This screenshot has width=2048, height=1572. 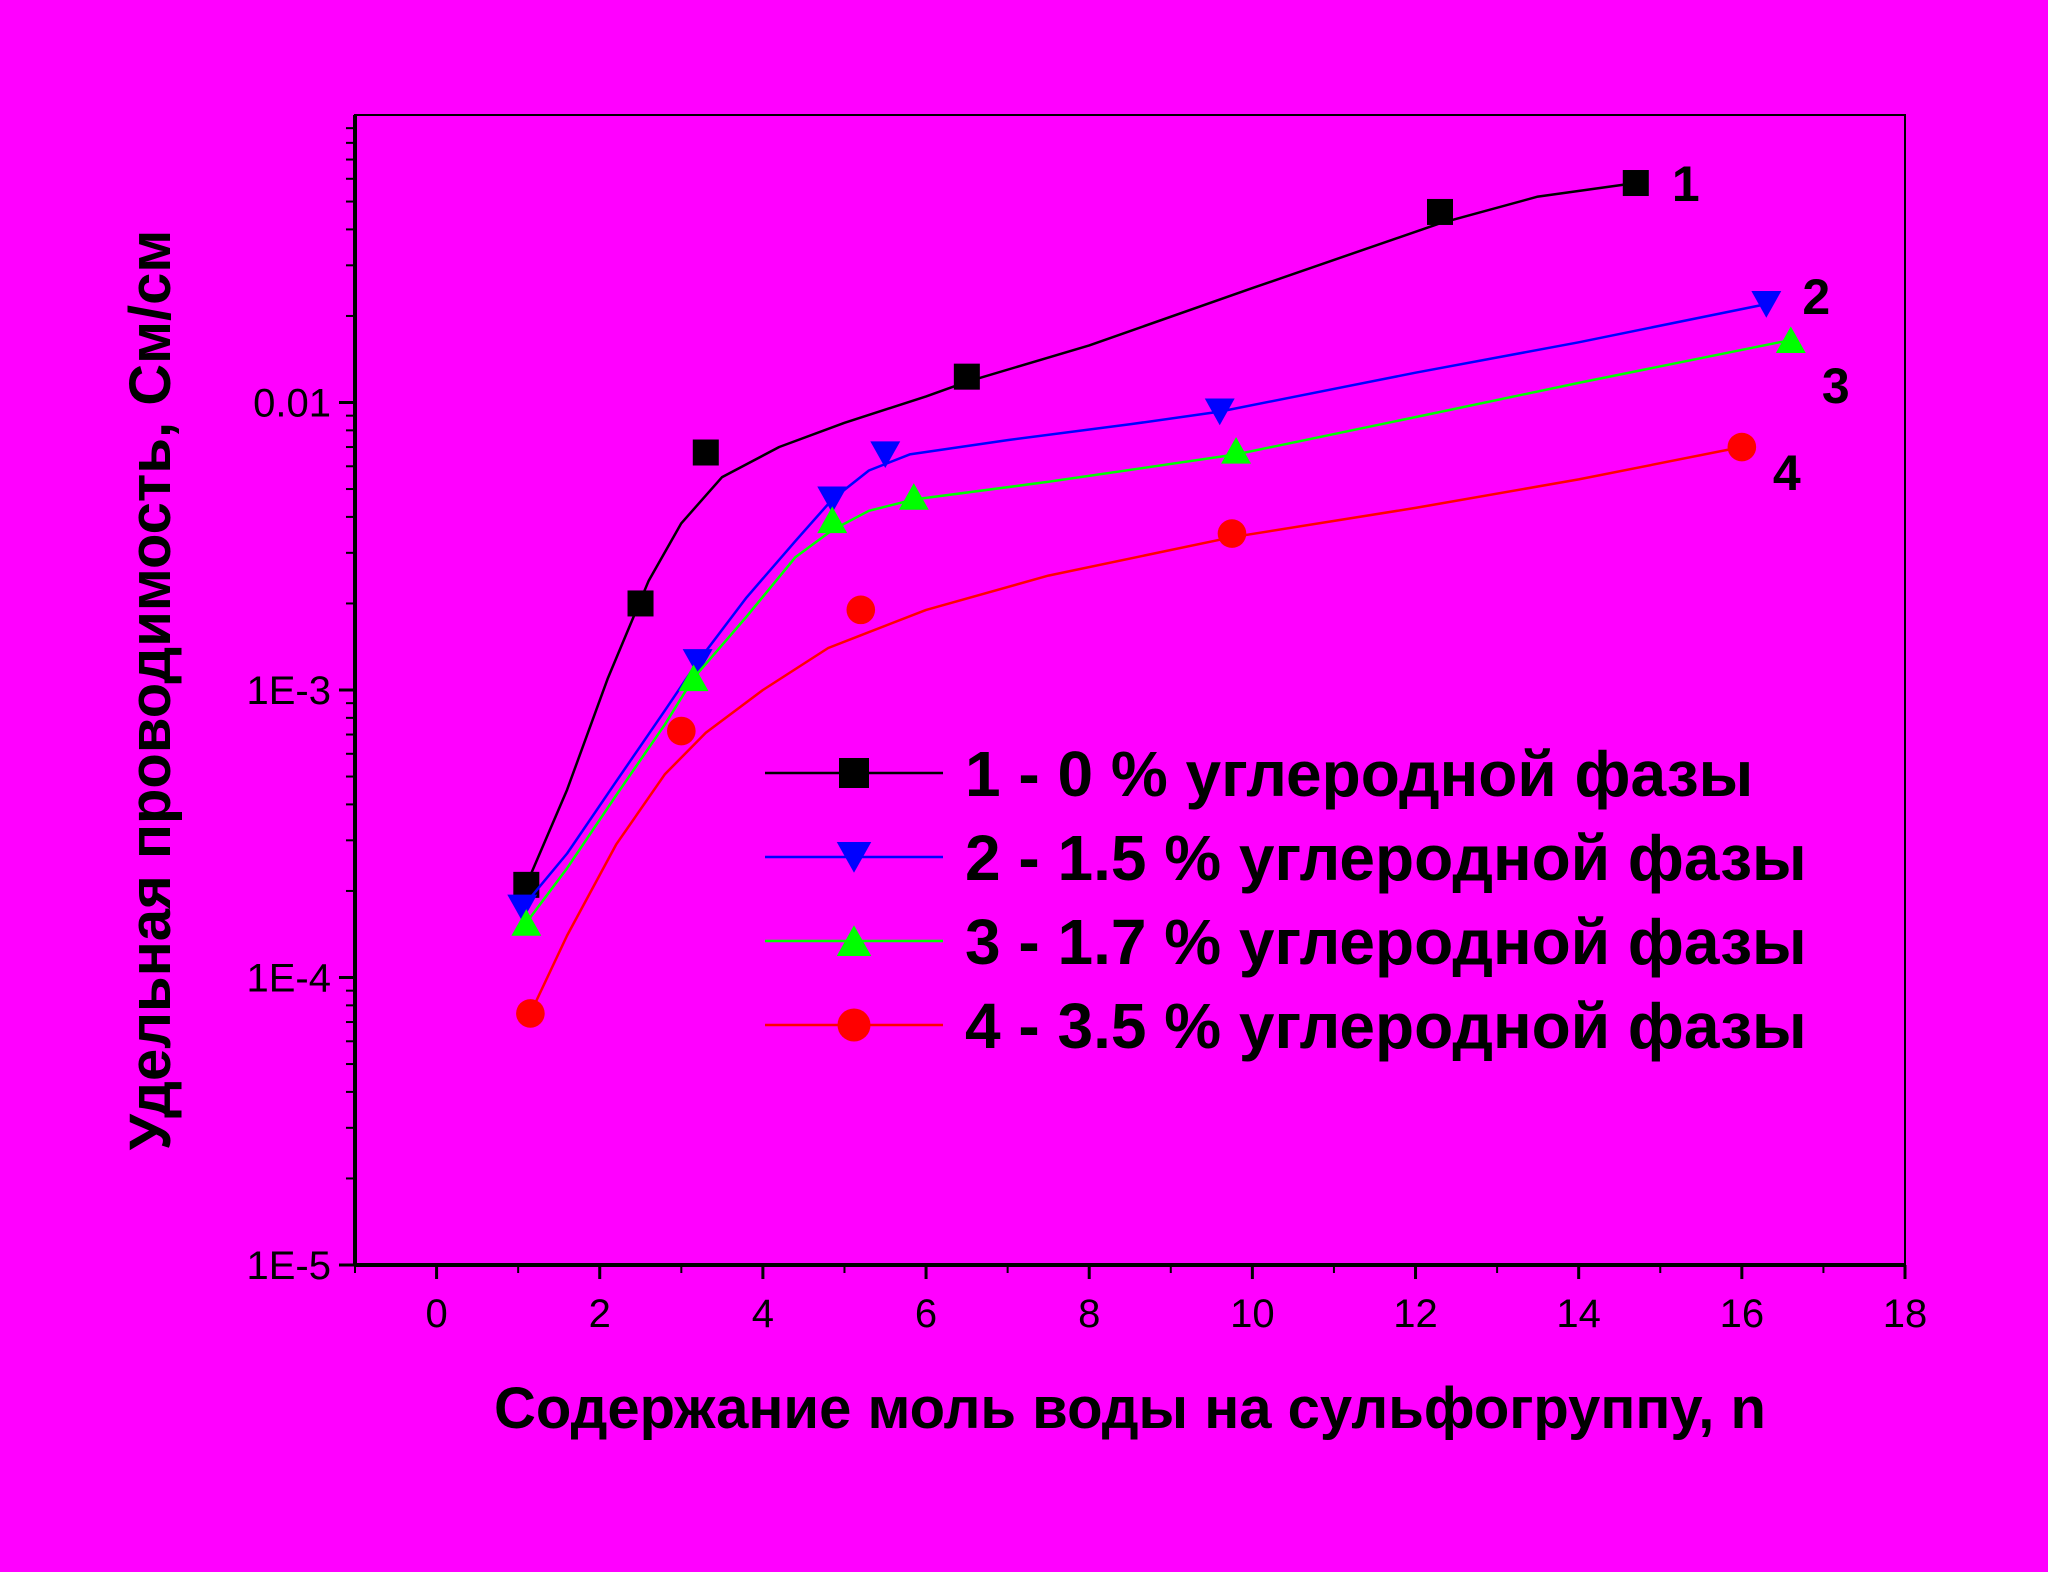 I want to click on x-tick-label: 12, so click(x=1415, y=1314).